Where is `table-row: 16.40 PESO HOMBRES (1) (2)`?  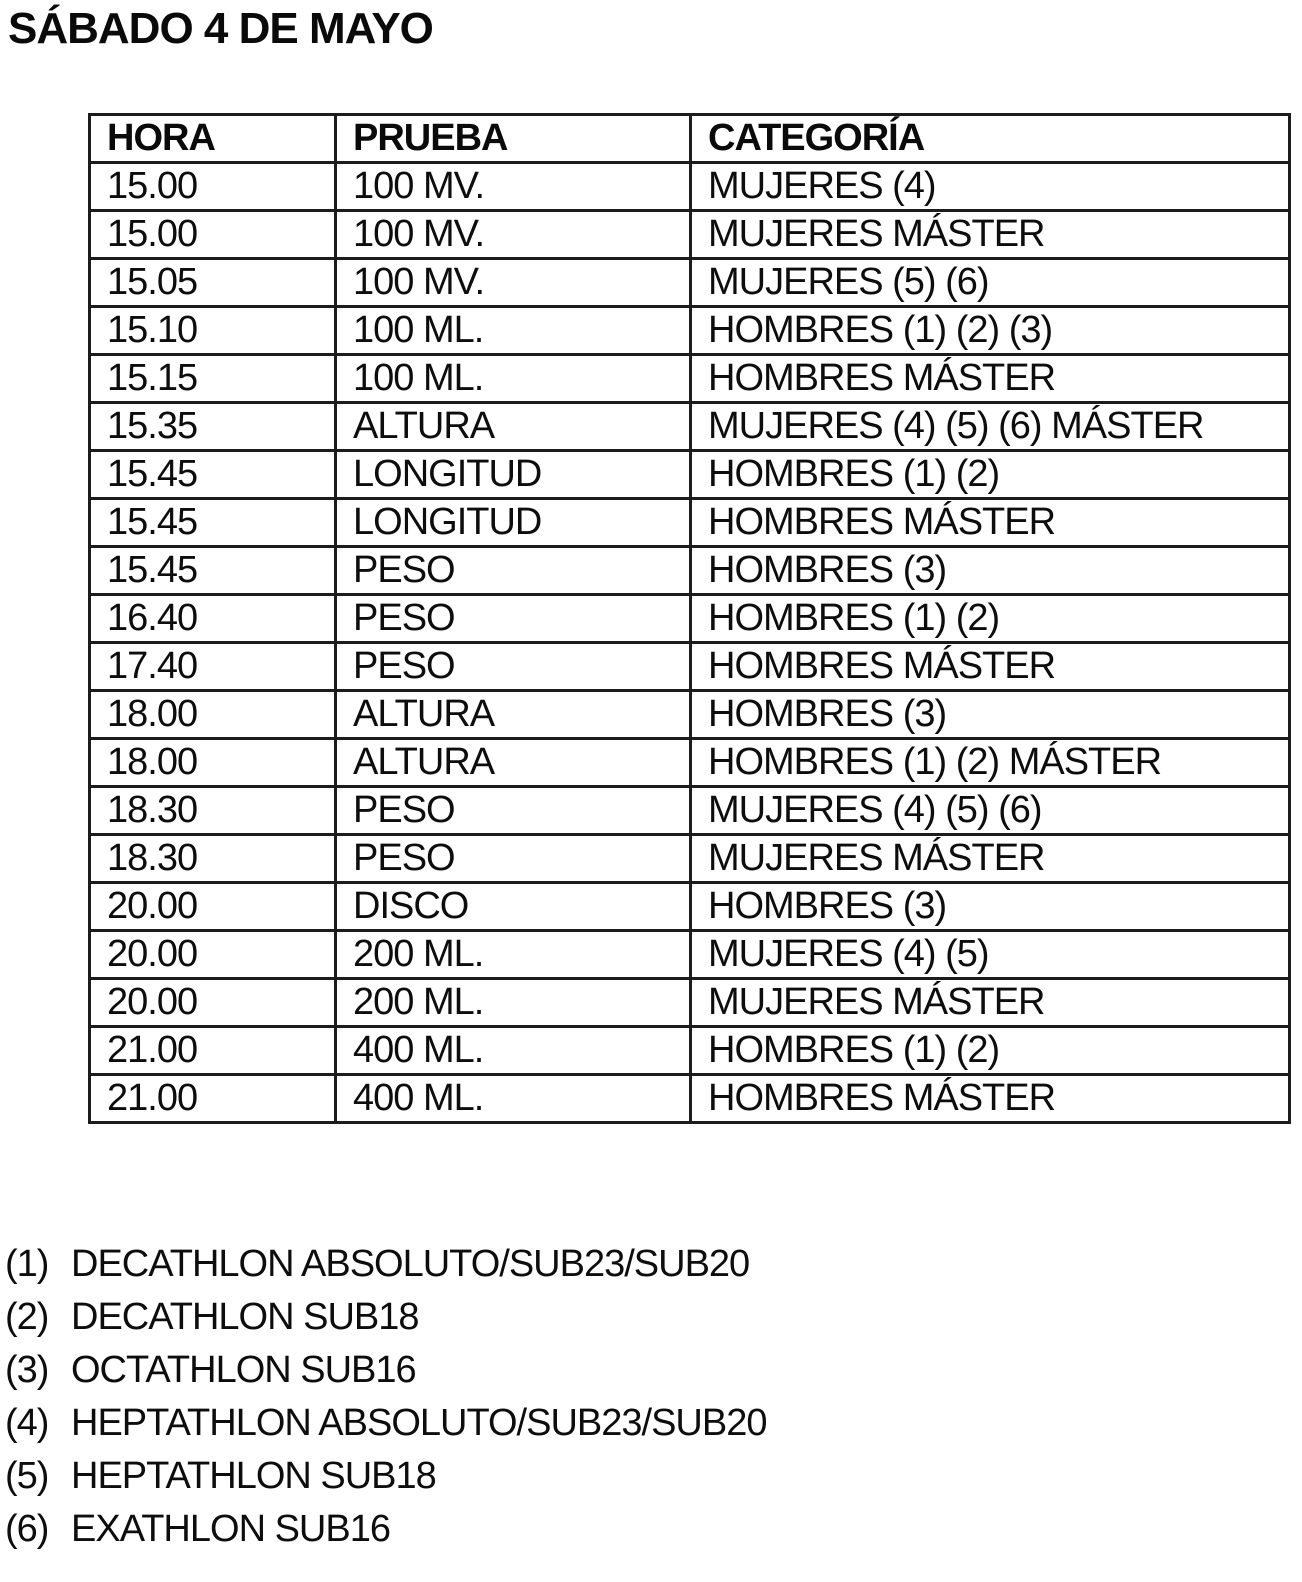 table-row: 16.40 PESO HOMBRES (1) (2) is located at coordinates (689, 618).